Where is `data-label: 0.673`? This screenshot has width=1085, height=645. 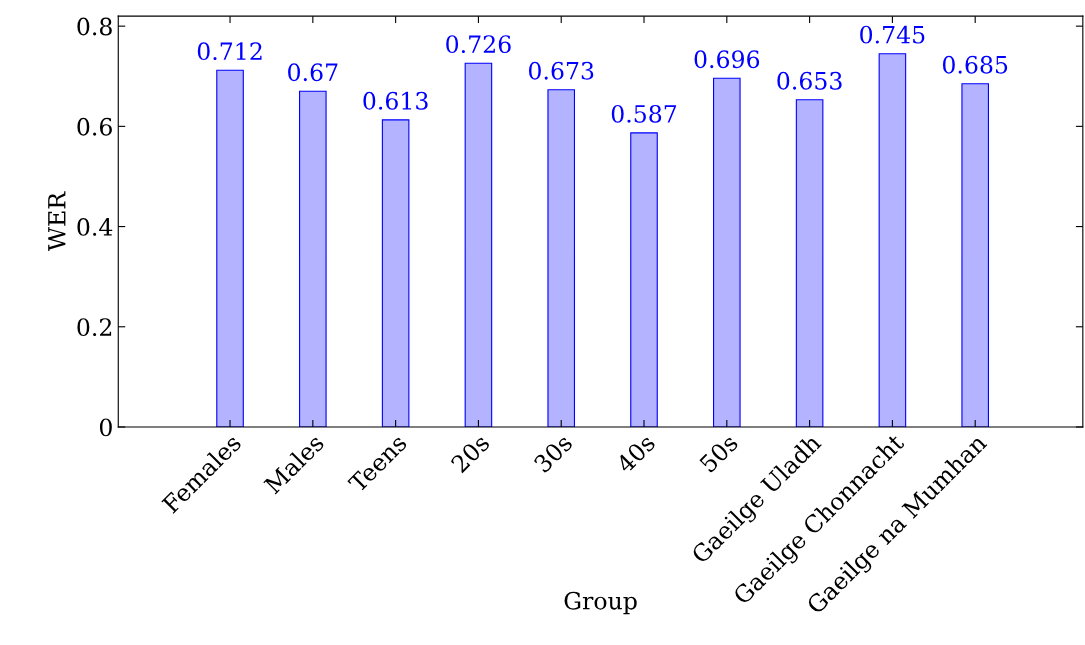 data-label: 0.673 is located at coordinates (561, 70).